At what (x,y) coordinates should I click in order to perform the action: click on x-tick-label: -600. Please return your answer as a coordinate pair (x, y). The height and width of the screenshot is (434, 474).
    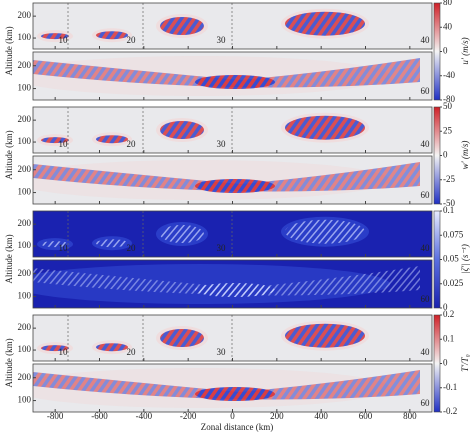
    Looking at the image, I should click on (99, 416).